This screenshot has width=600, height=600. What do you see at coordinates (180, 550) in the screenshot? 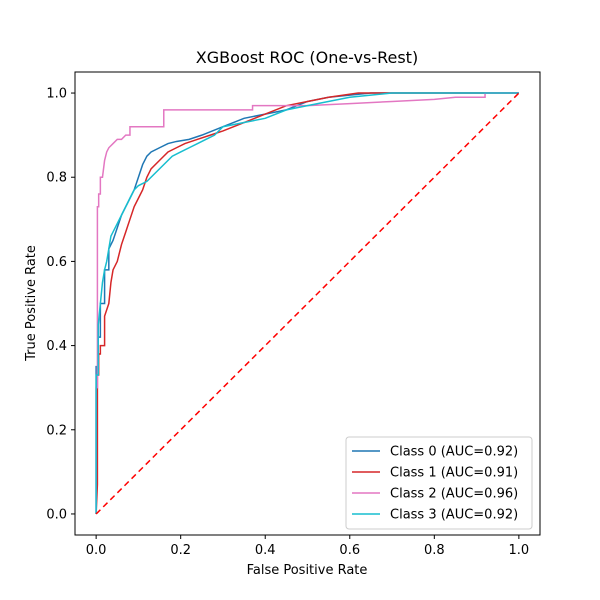
I see `x-tick-label: 0.2` at bounding box center [180, 550].